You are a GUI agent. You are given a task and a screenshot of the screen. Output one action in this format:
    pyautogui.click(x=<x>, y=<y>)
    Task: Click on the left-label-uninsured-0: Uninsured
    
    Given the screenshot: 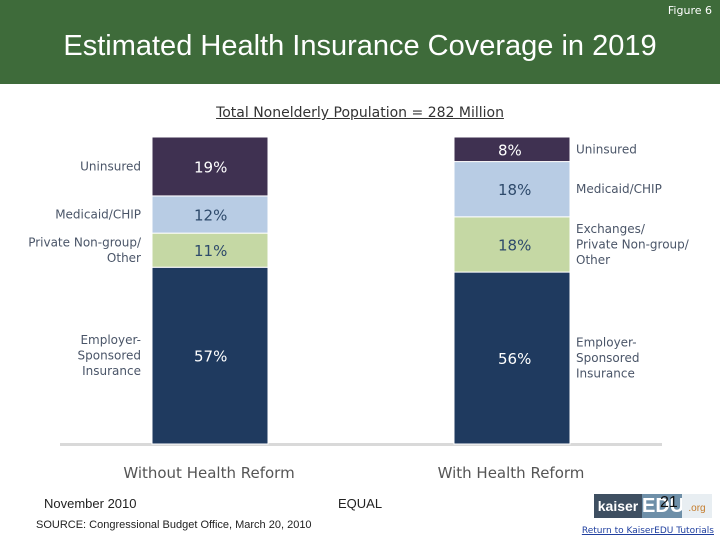 What is the action you would take?
    pyautogui.click(x=110, y=166)
    